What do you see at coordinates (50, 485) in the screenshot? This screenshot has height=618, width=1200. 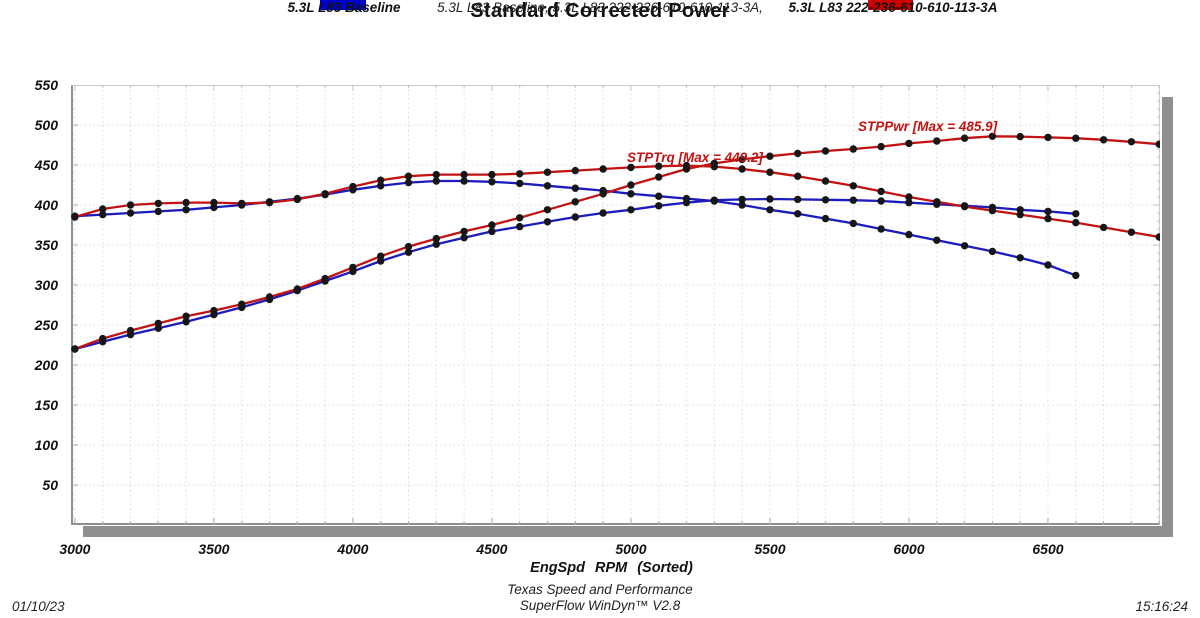 I see `y-tick-50: 50` at bounding box center [50, 485].